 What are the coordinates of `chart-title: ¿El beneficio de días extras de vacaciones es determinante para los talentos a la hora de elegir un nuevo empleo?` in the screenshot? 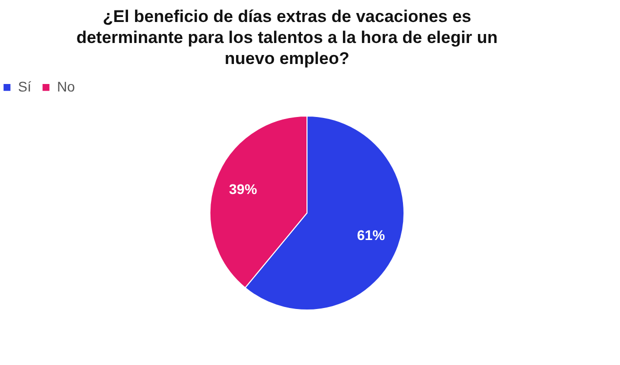 It's located at (287, 37).